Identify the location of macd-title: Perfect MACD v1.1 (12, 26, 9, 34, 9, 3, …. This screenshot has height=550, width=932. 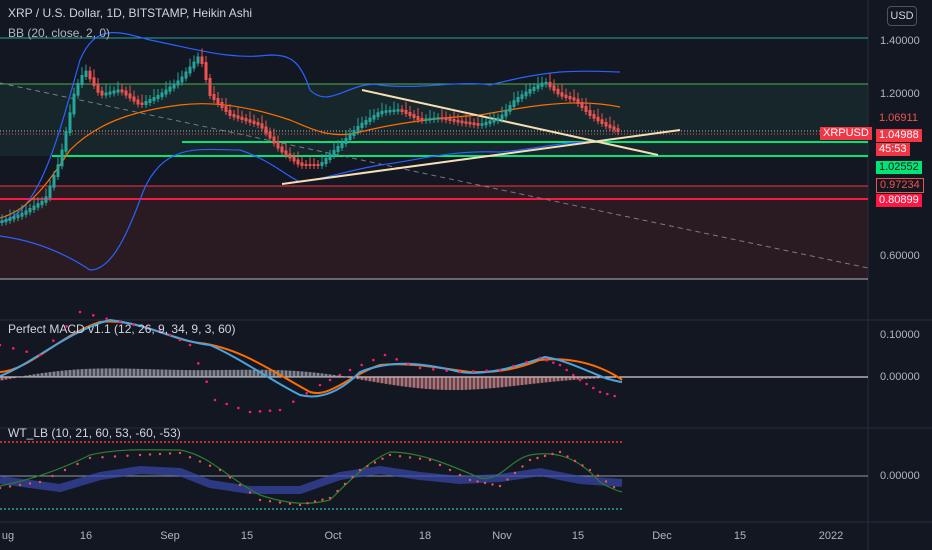
(122, 329).